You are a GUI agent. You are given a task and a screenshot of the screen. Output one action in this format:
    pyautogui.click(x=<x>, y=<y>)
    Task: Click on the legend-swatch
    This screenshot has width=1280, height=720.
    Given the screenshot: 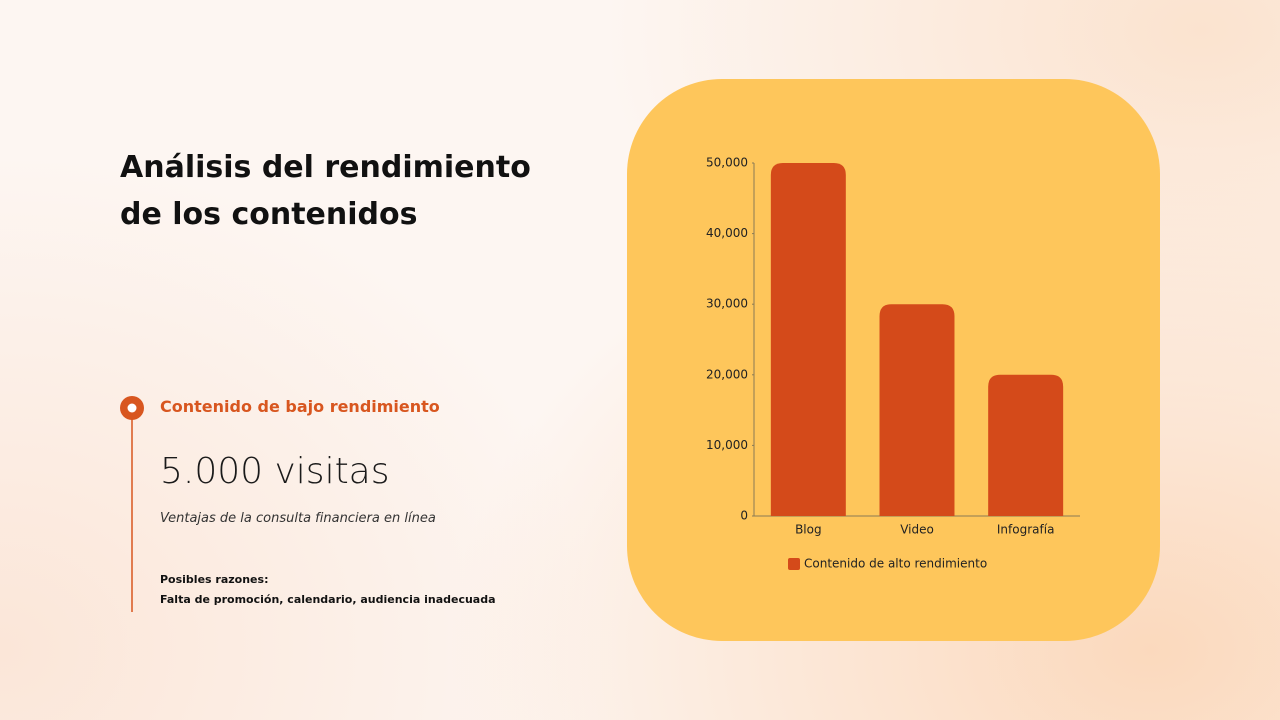 What is the action you would take?
    pyautogui.click(x=794, y=564)
    